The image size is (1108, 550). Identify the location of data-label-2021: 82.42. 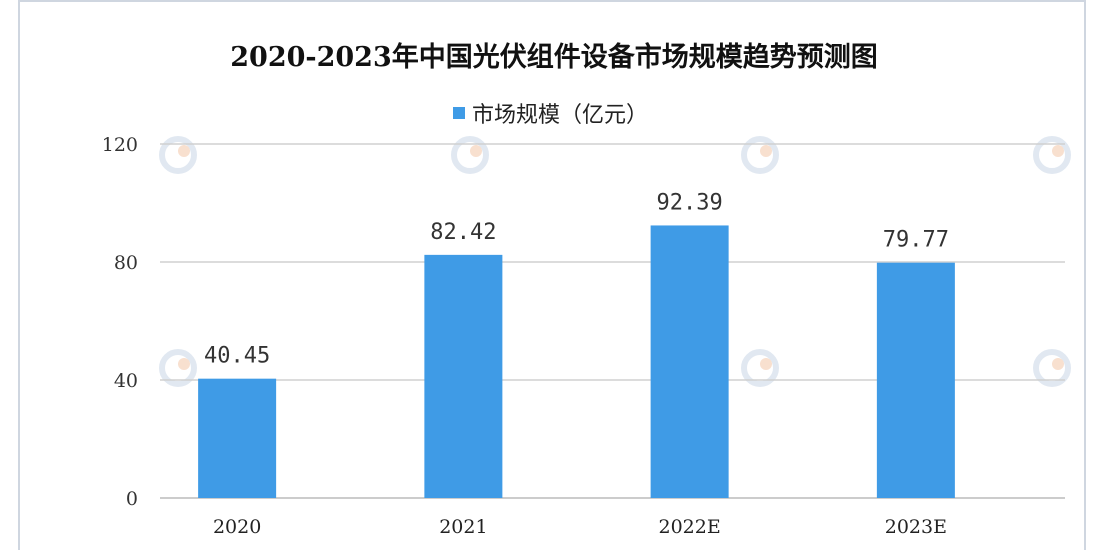
(463, 232).